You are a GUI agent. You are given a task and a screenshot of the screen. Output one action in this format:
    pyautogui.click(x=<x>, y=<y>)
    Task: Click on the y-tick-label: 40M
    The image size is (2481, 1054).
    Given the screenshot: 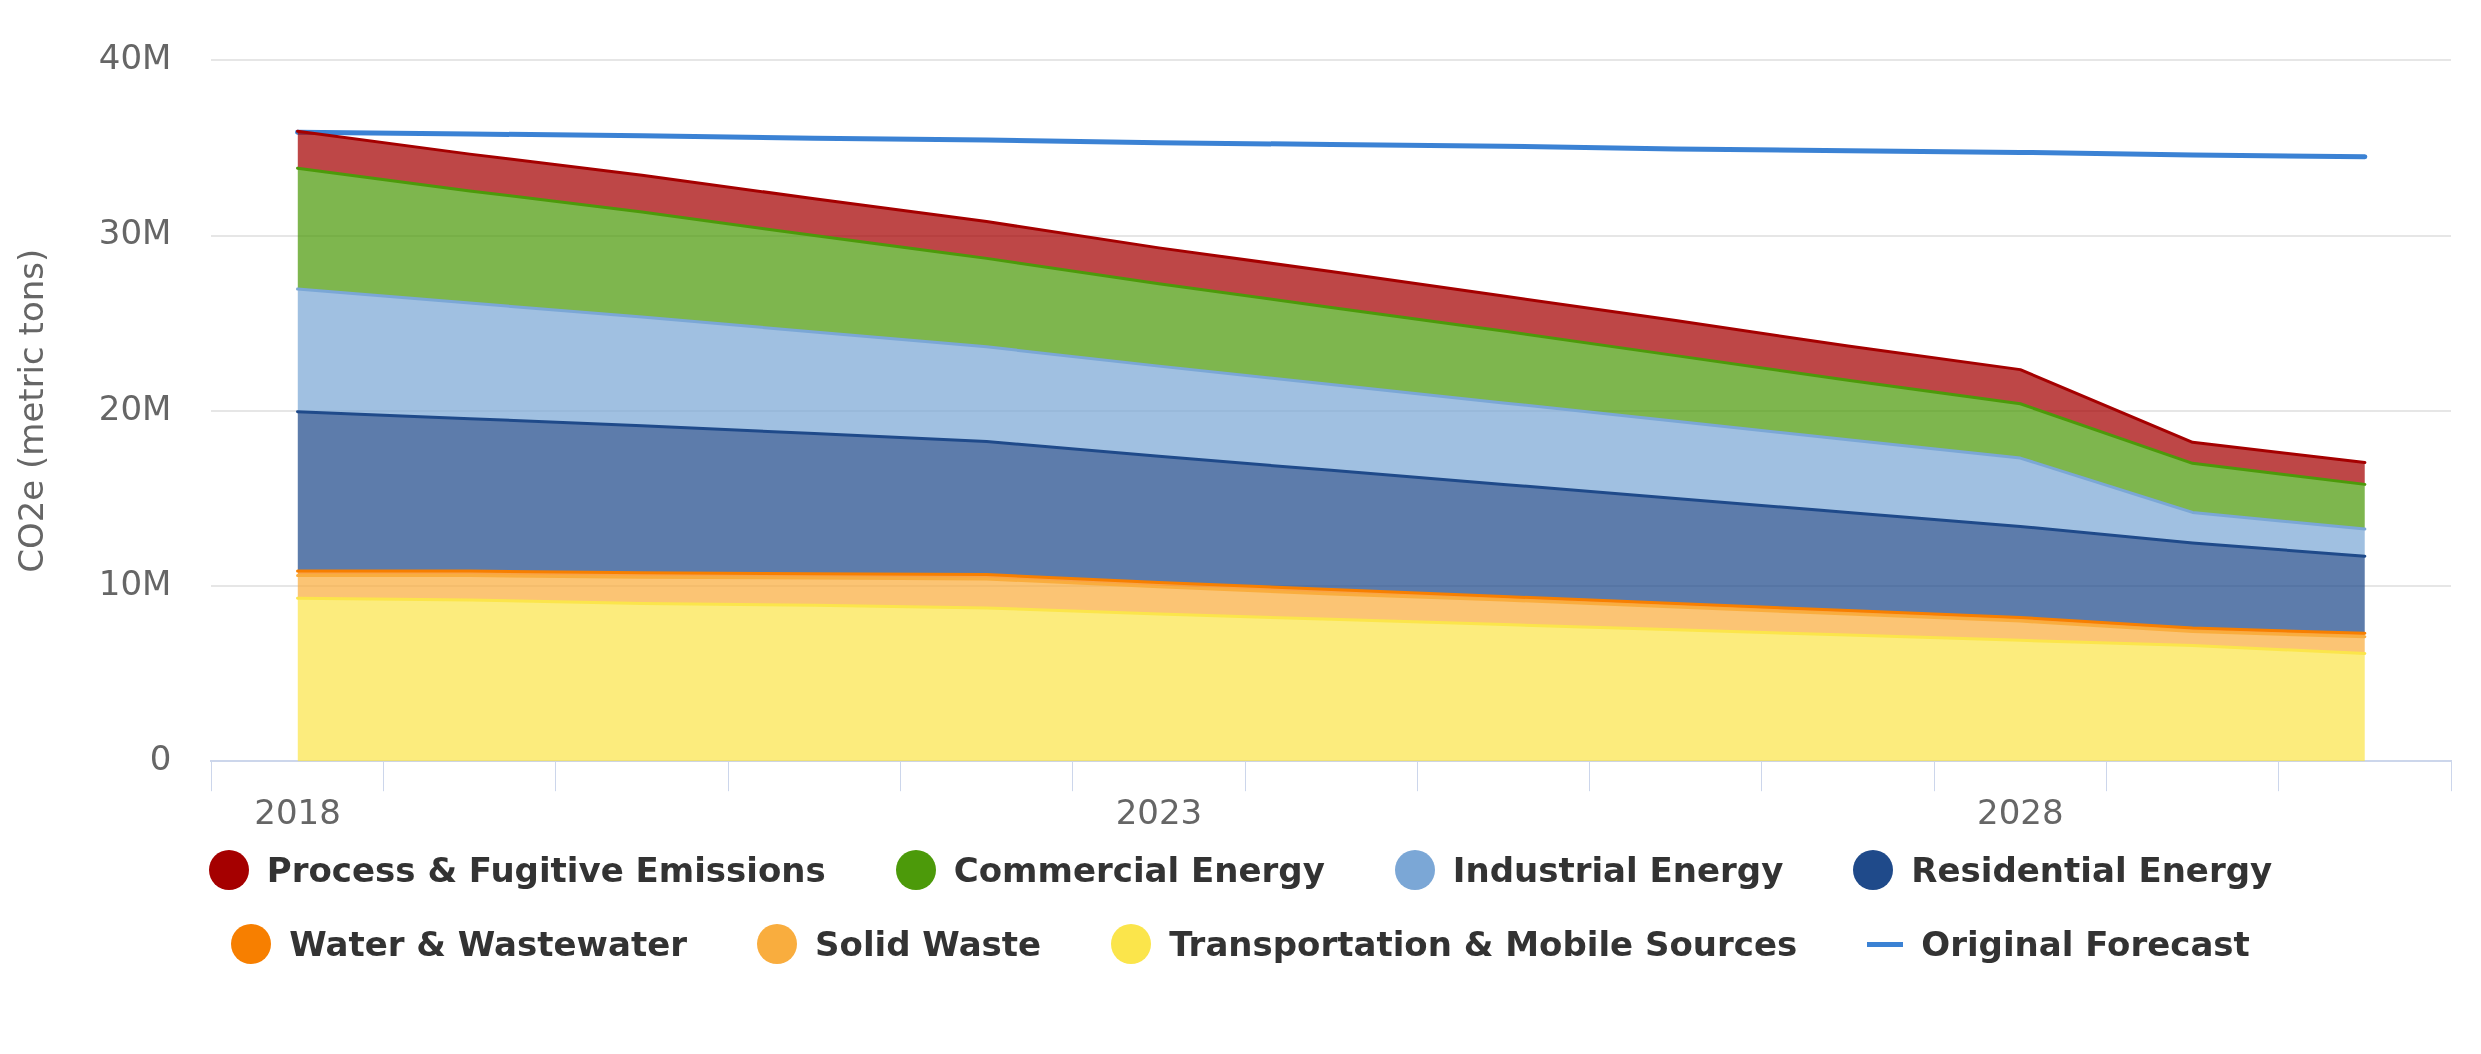 What is the action you would take?
    pyautogui.click(x=135, y=57)
    